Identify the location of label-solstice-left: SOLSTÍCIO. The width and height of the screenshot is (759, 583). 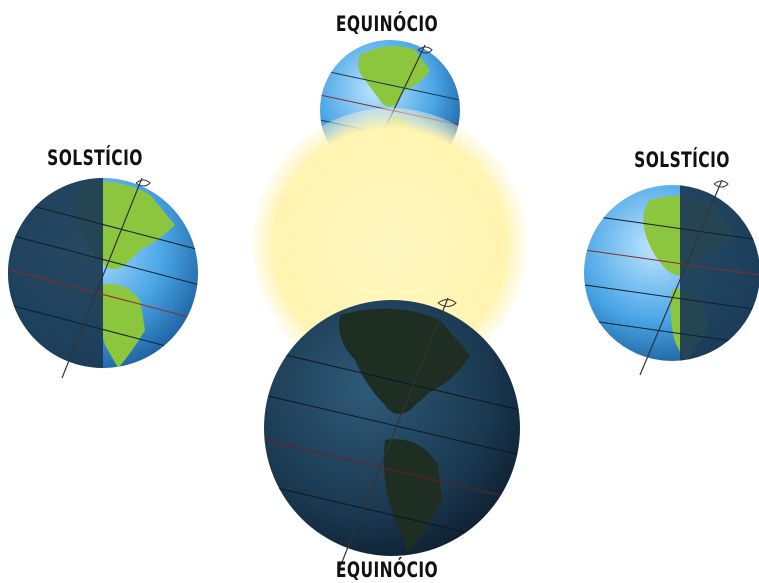
(95, 158).